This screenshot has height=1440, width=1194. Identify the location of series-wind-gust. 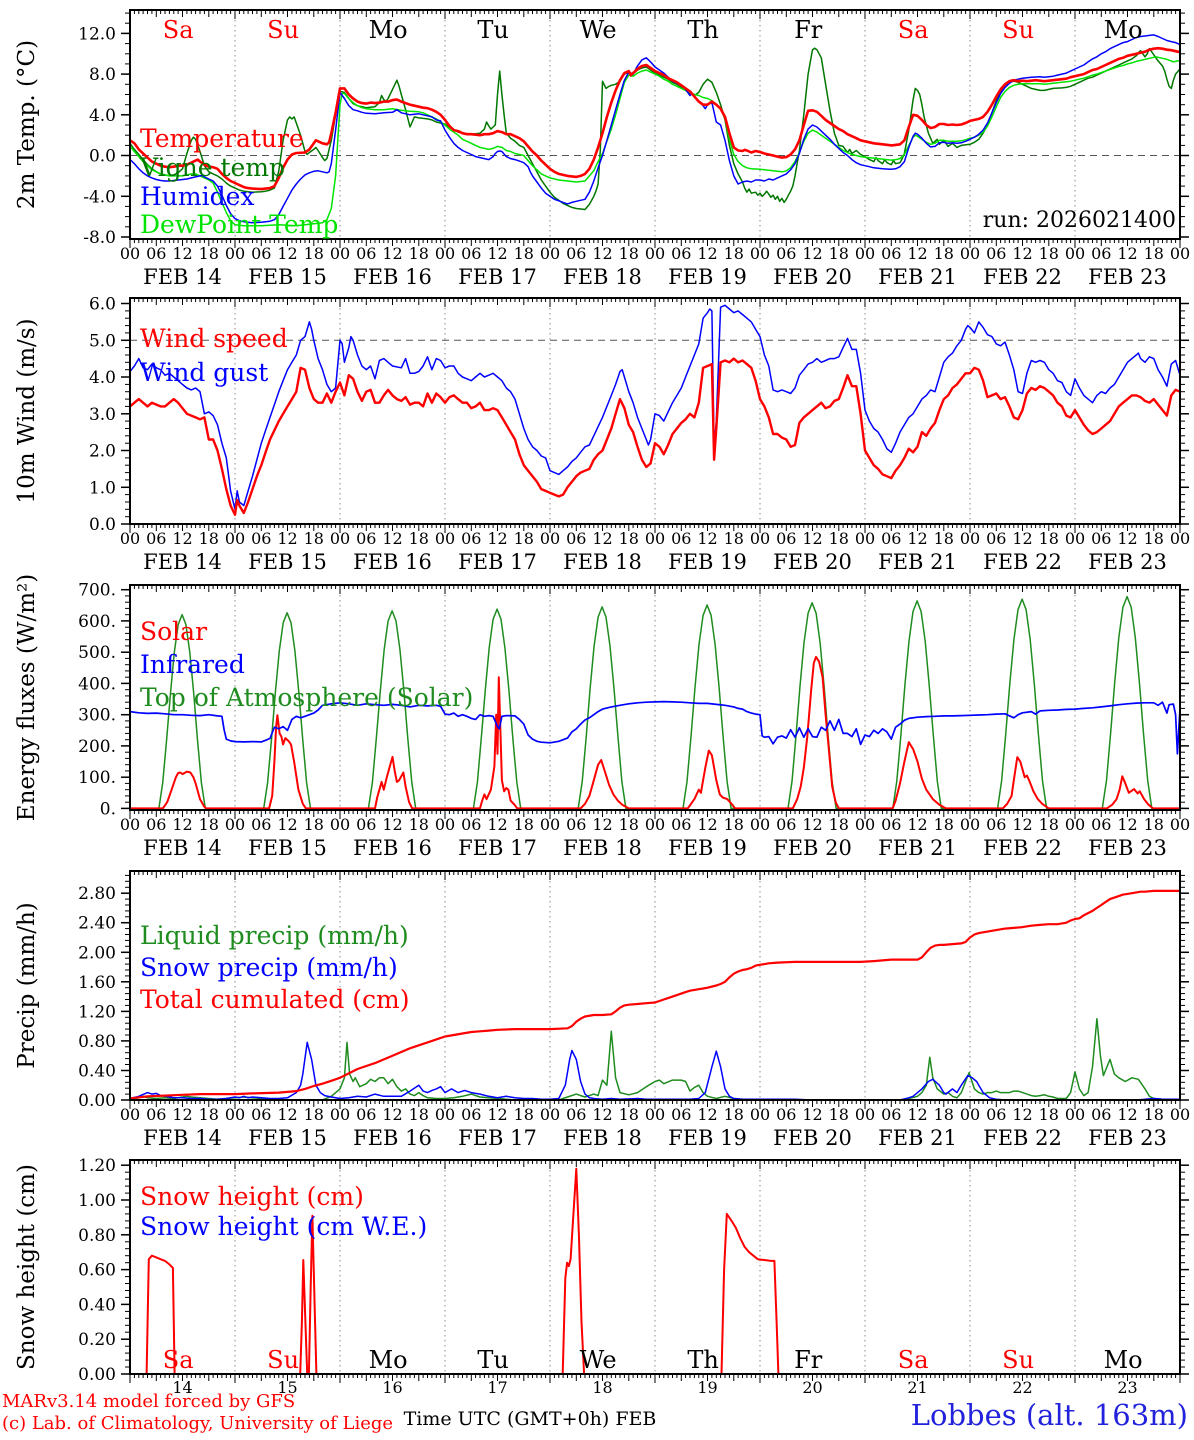
(655, 407).